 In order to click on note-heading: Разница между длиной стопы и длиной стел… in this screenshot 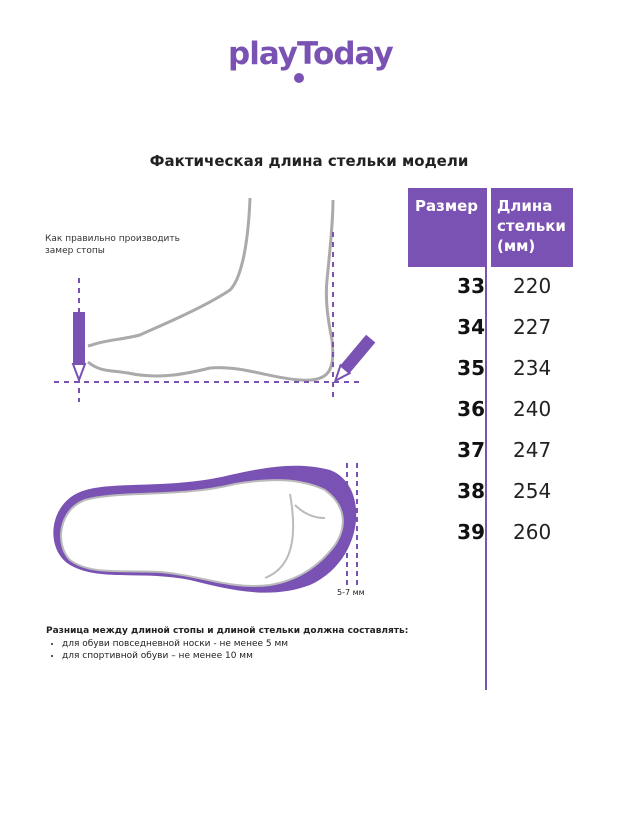, I will do `click(227, 631)`.